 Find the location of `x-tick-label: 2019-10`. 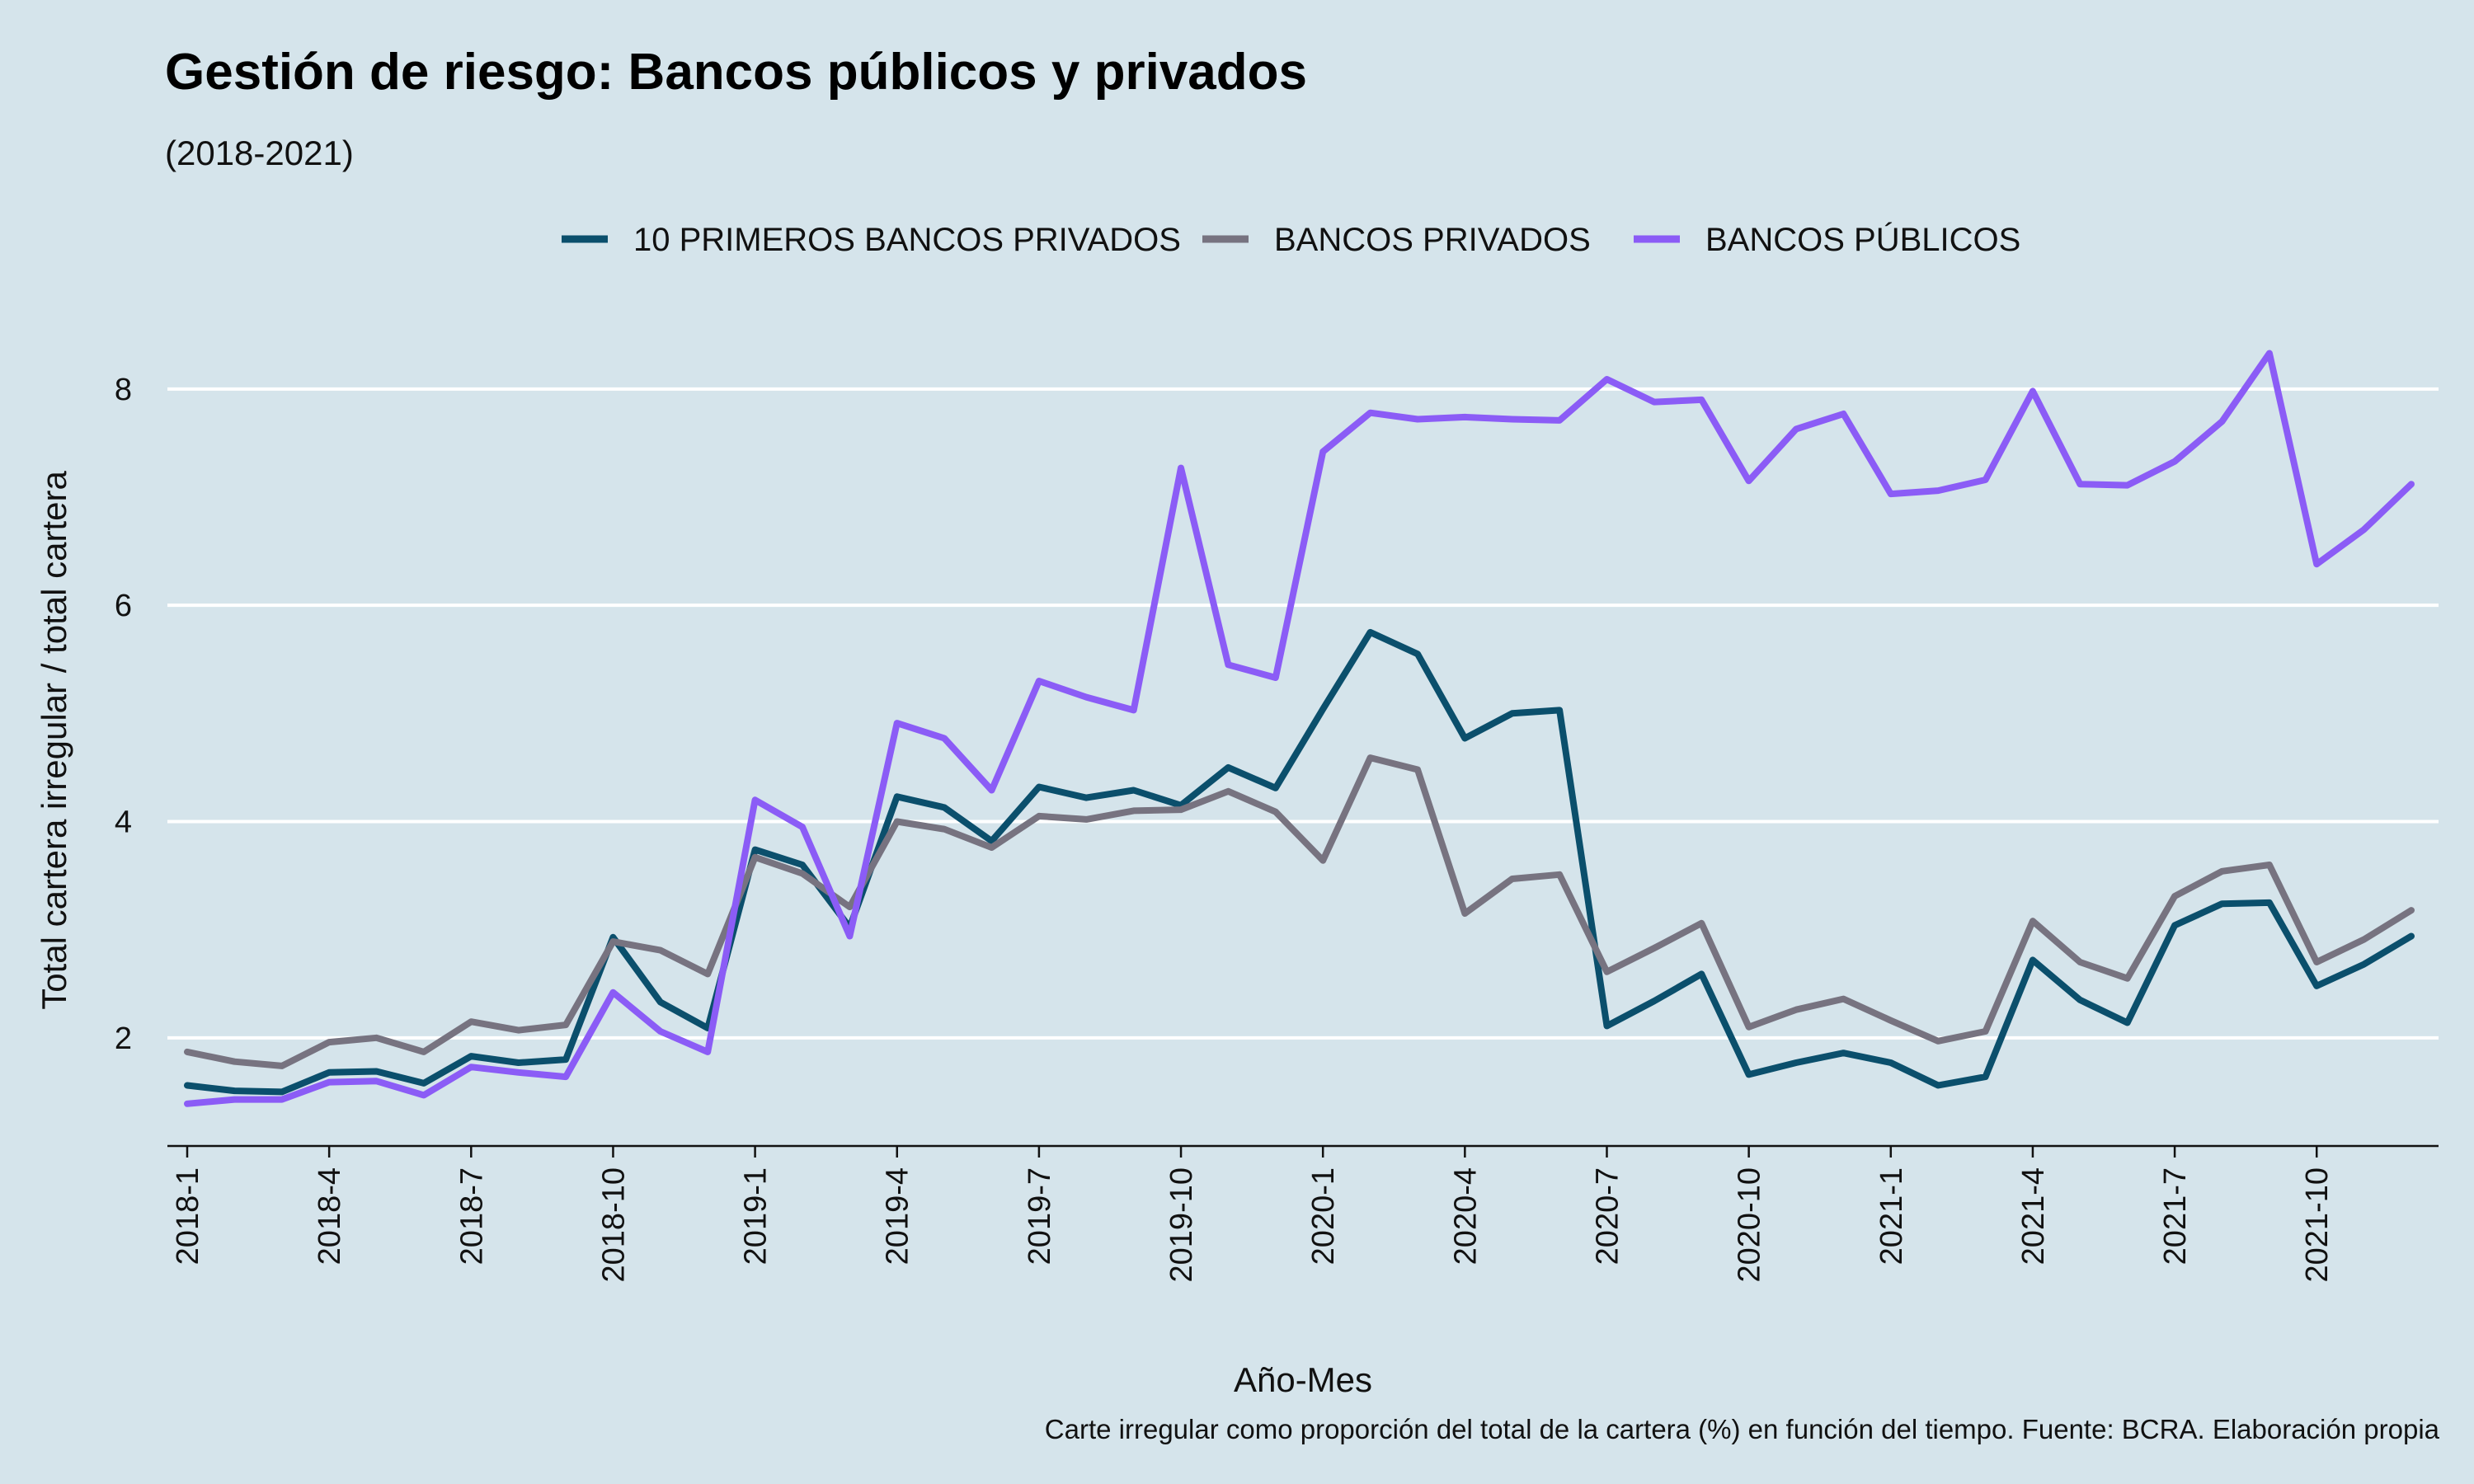

x-tick-label: 2019-10 is located at coordinates (1181, 1224).